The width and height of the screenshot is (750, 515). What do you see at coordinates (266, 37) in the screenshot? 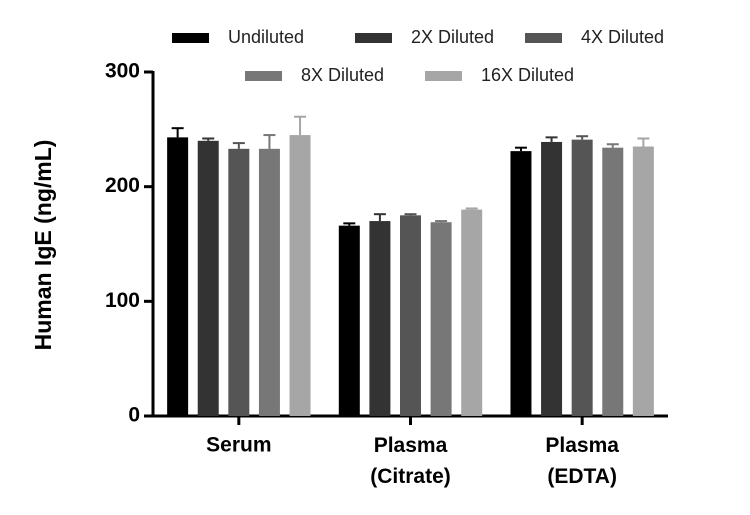
I see `legend-label: Undiluted` at bounding box center [266, 37].